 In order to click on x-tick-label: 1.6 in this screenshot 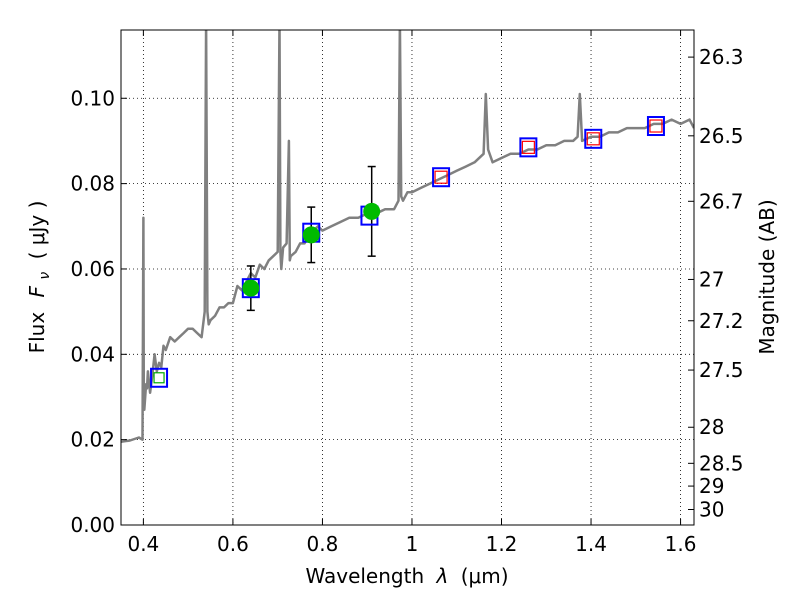, I will do `click(681, 544)`.